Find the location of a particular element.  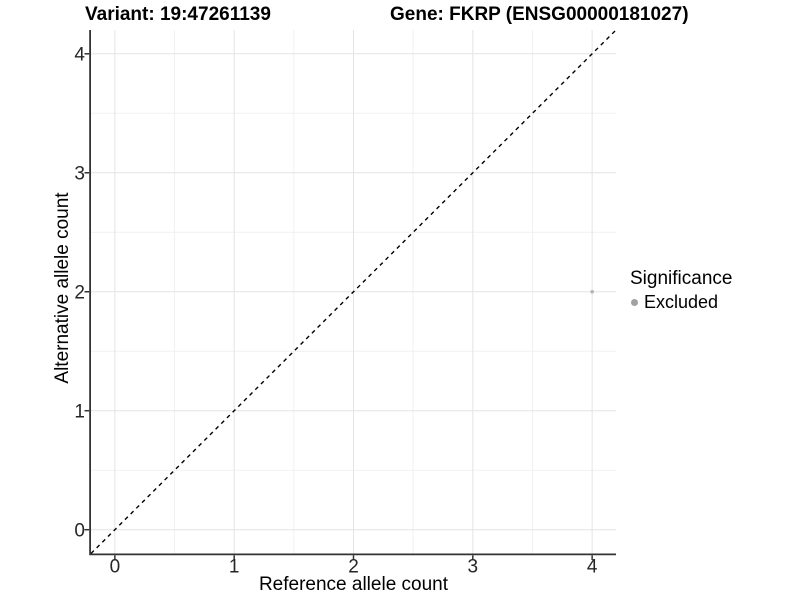

y-axis-title: Alternative allele count is located at coordinates (63, 288).